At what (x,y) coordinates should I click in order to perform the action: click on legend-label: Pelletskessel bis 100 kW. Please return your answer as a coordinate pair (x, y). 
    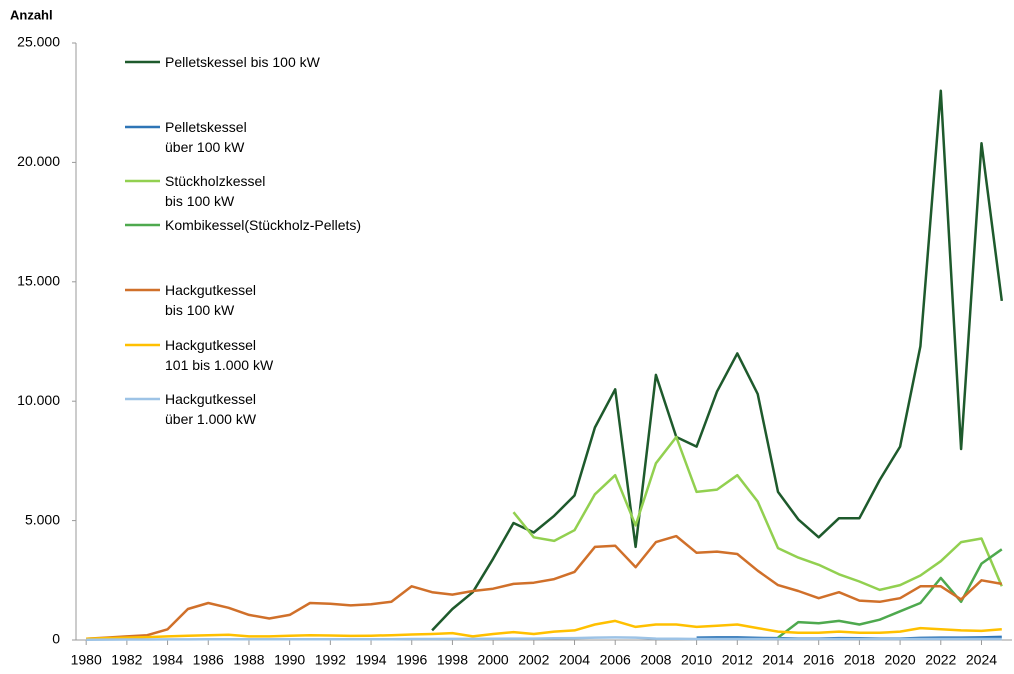
    Looking at the image, I should click on (242, 62).